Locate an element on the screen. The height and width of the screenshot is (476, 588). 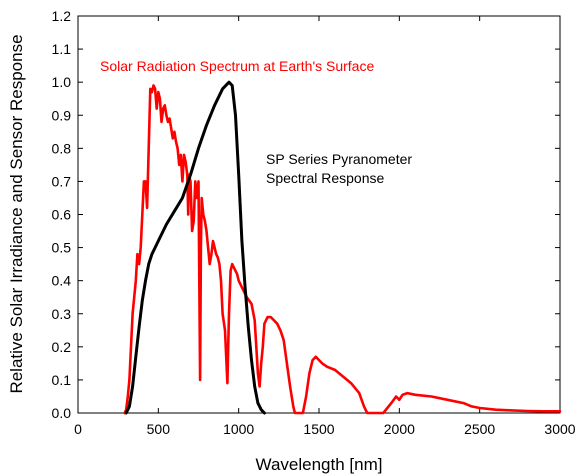
x-tick-label: 1500 is located at coordinates (318, 429).